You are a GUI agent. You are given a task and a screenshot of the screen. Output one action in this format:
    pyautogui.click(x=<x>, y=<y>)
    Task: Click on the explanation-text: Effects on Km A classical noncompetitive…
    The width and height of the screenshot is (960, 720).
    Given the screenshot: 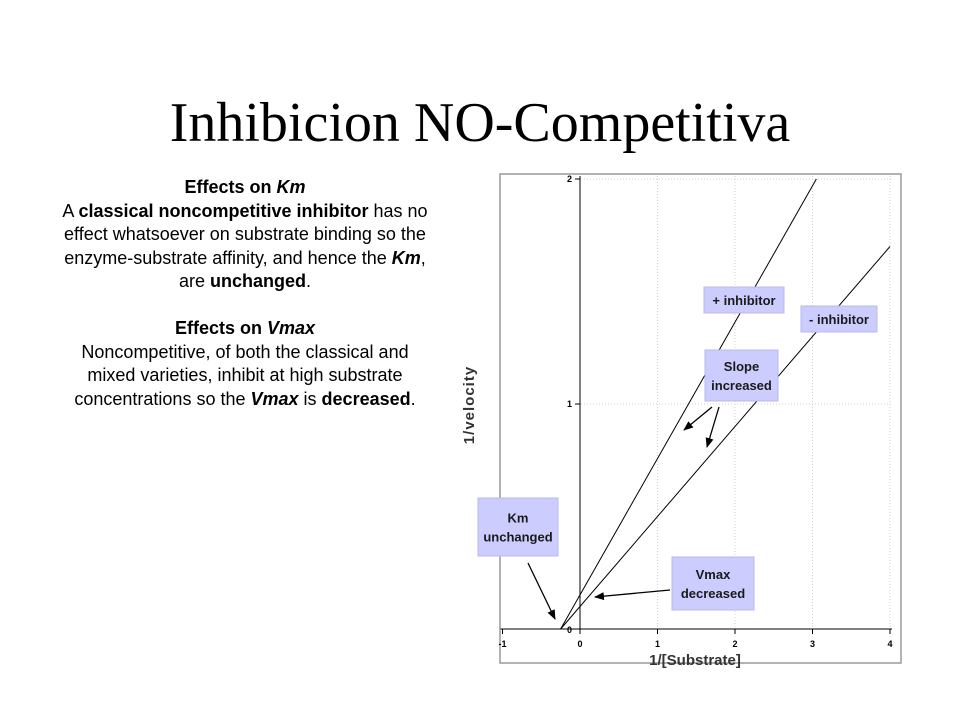 What is the action you would take?
    pyautogui.click(x=245, y=293)
    